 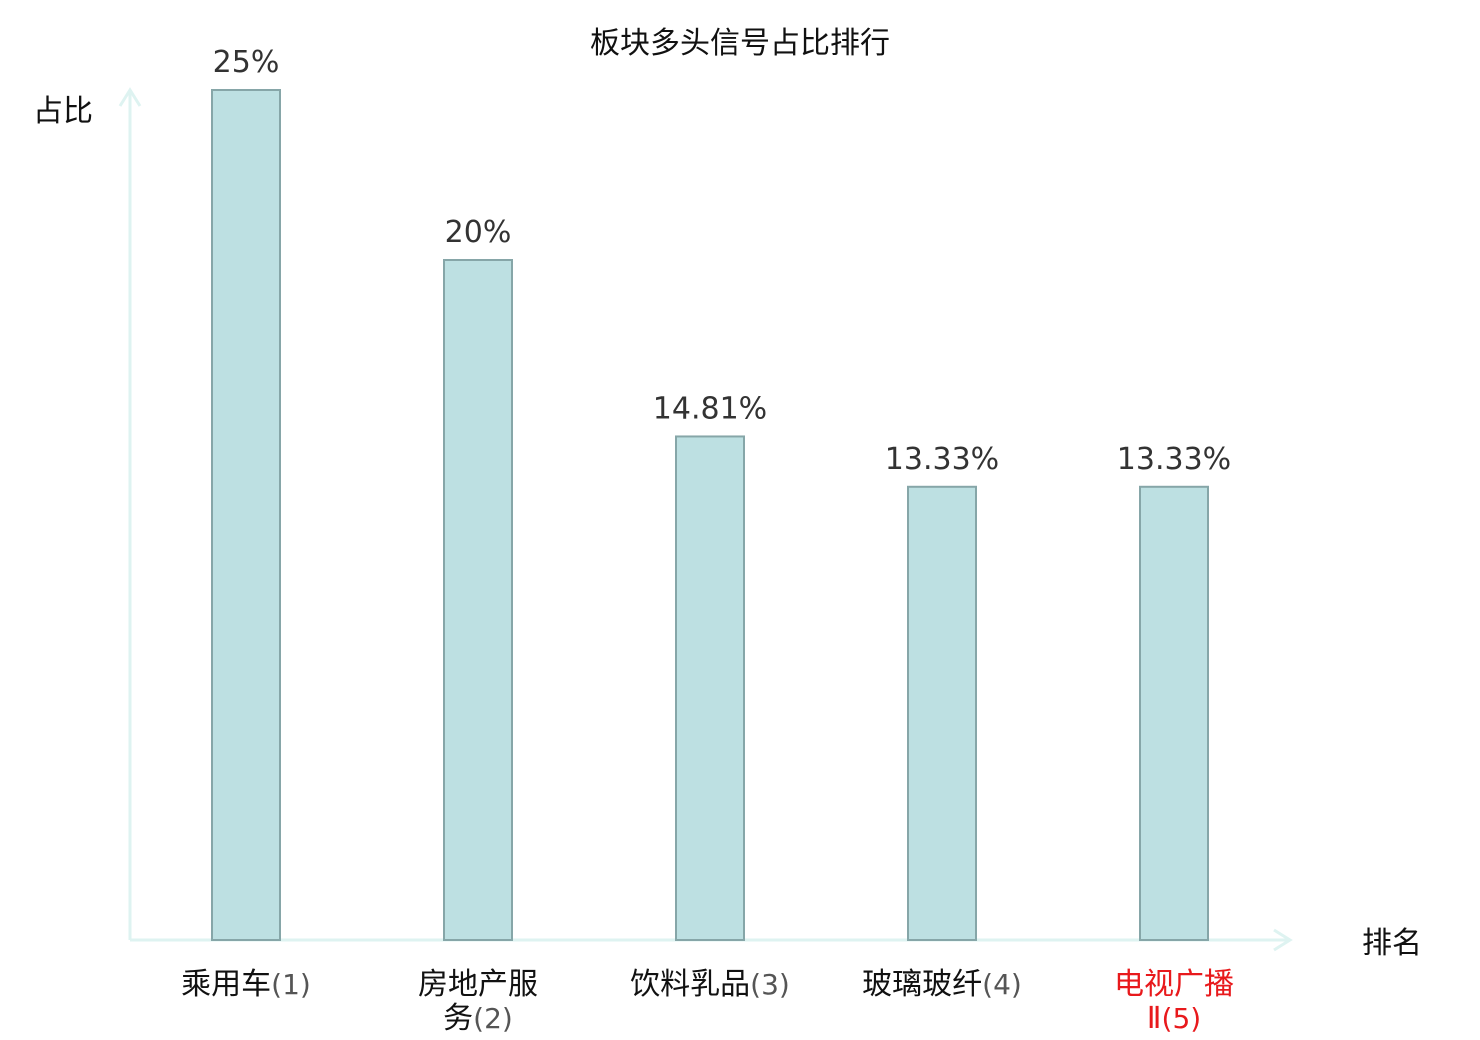 I want to click on category-tick-label: 房地产服务(2), so click(x=478, y=1001).